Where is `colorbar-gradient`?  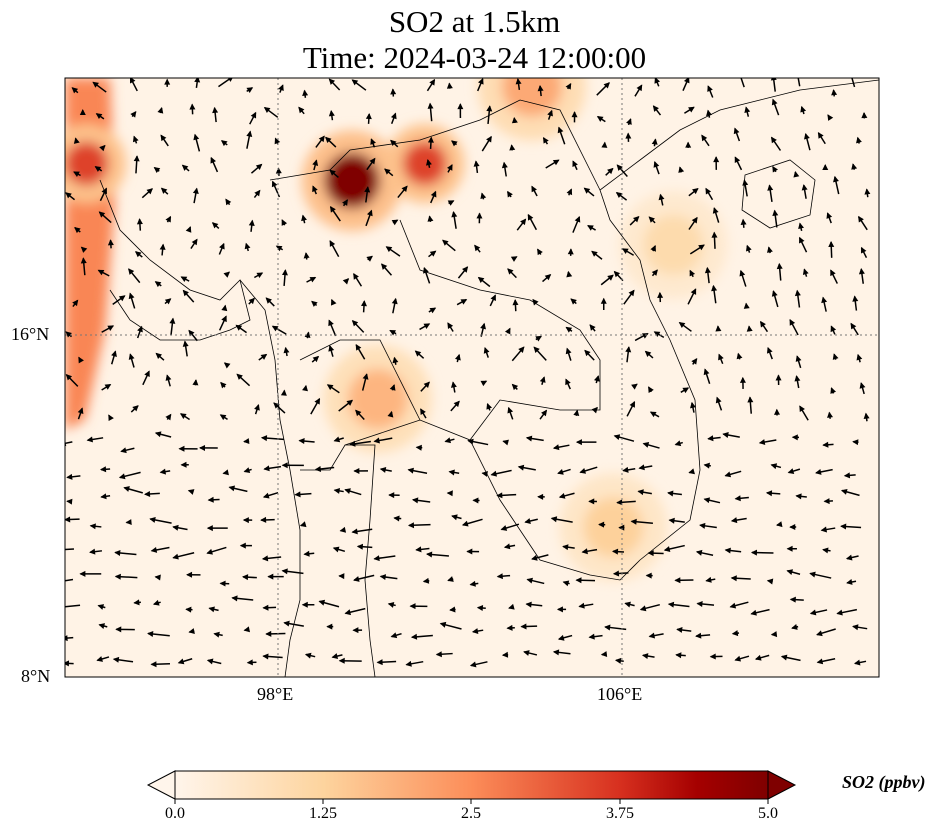 colorbar-gradient is located at coordinates (471, 785).